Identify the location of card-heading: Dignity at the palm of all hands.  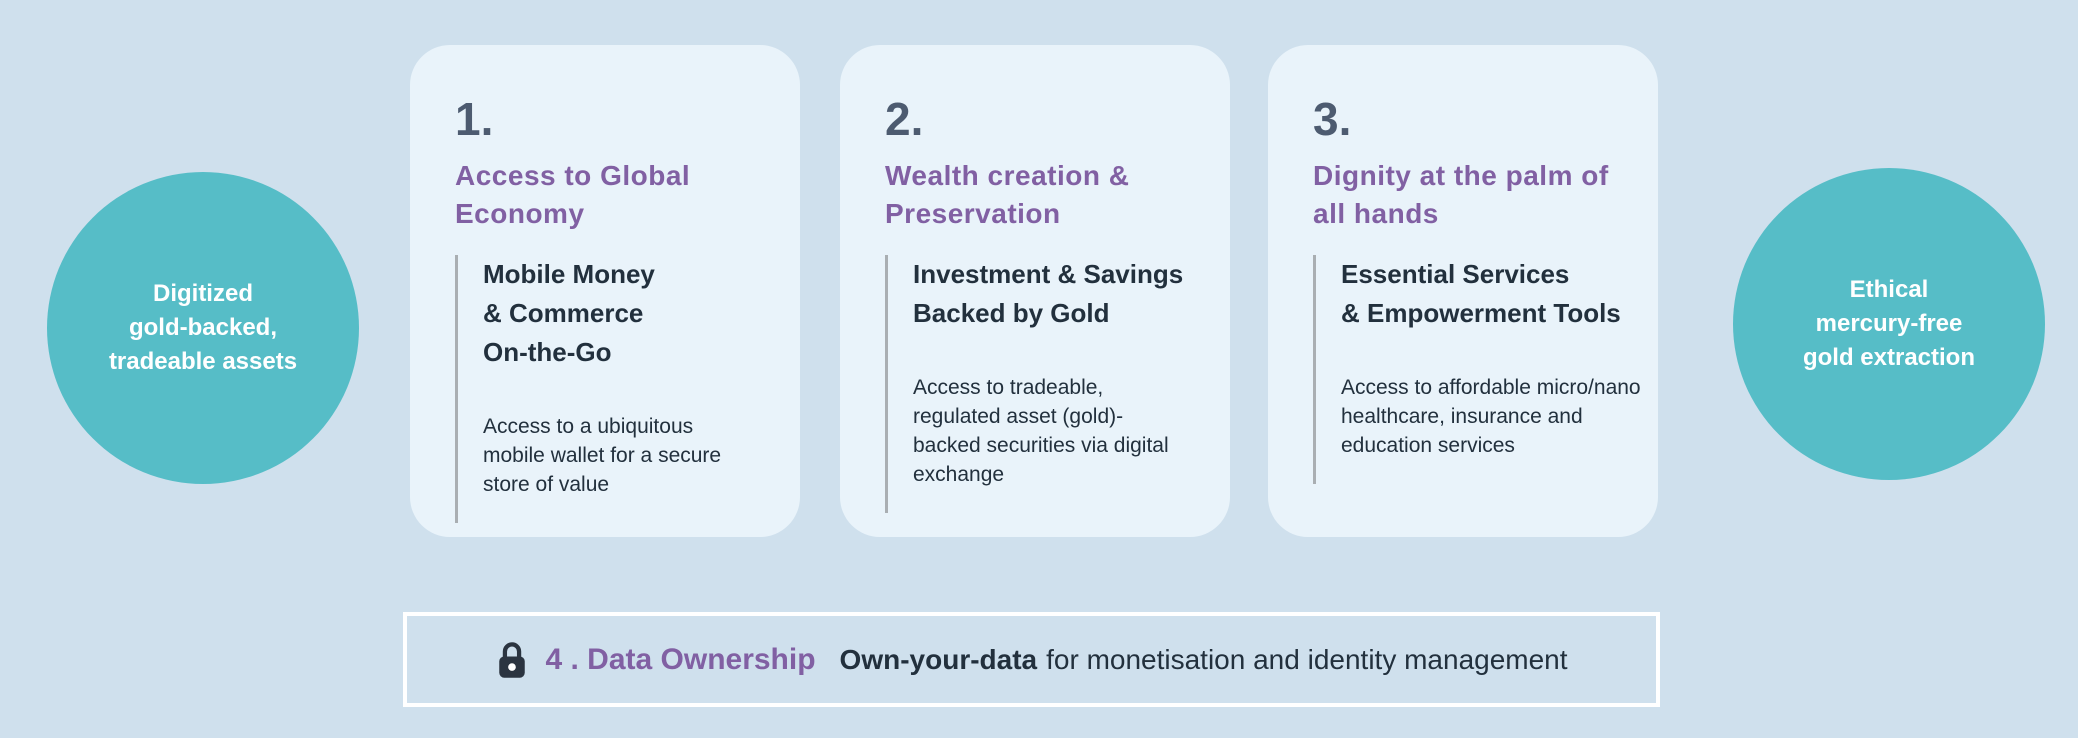
(1461, 195).